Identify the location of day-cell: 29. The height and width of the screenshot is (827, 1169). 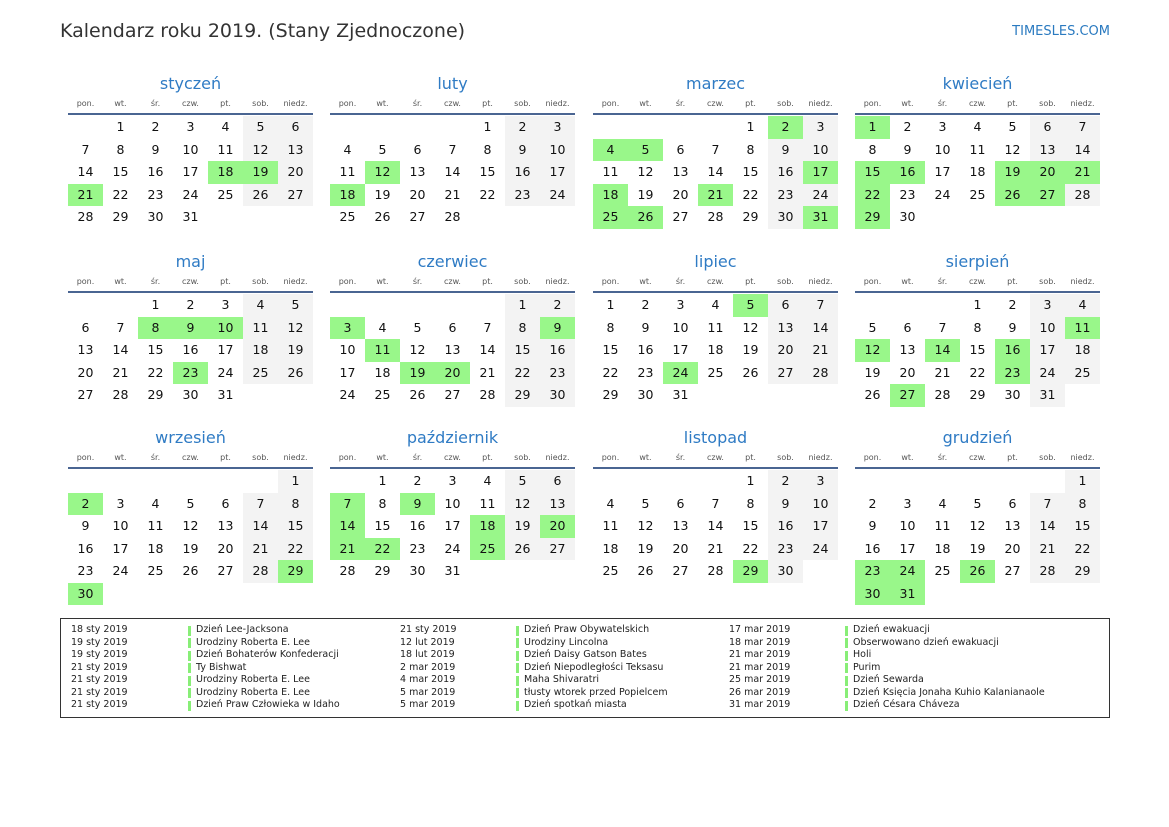
(750, 216).